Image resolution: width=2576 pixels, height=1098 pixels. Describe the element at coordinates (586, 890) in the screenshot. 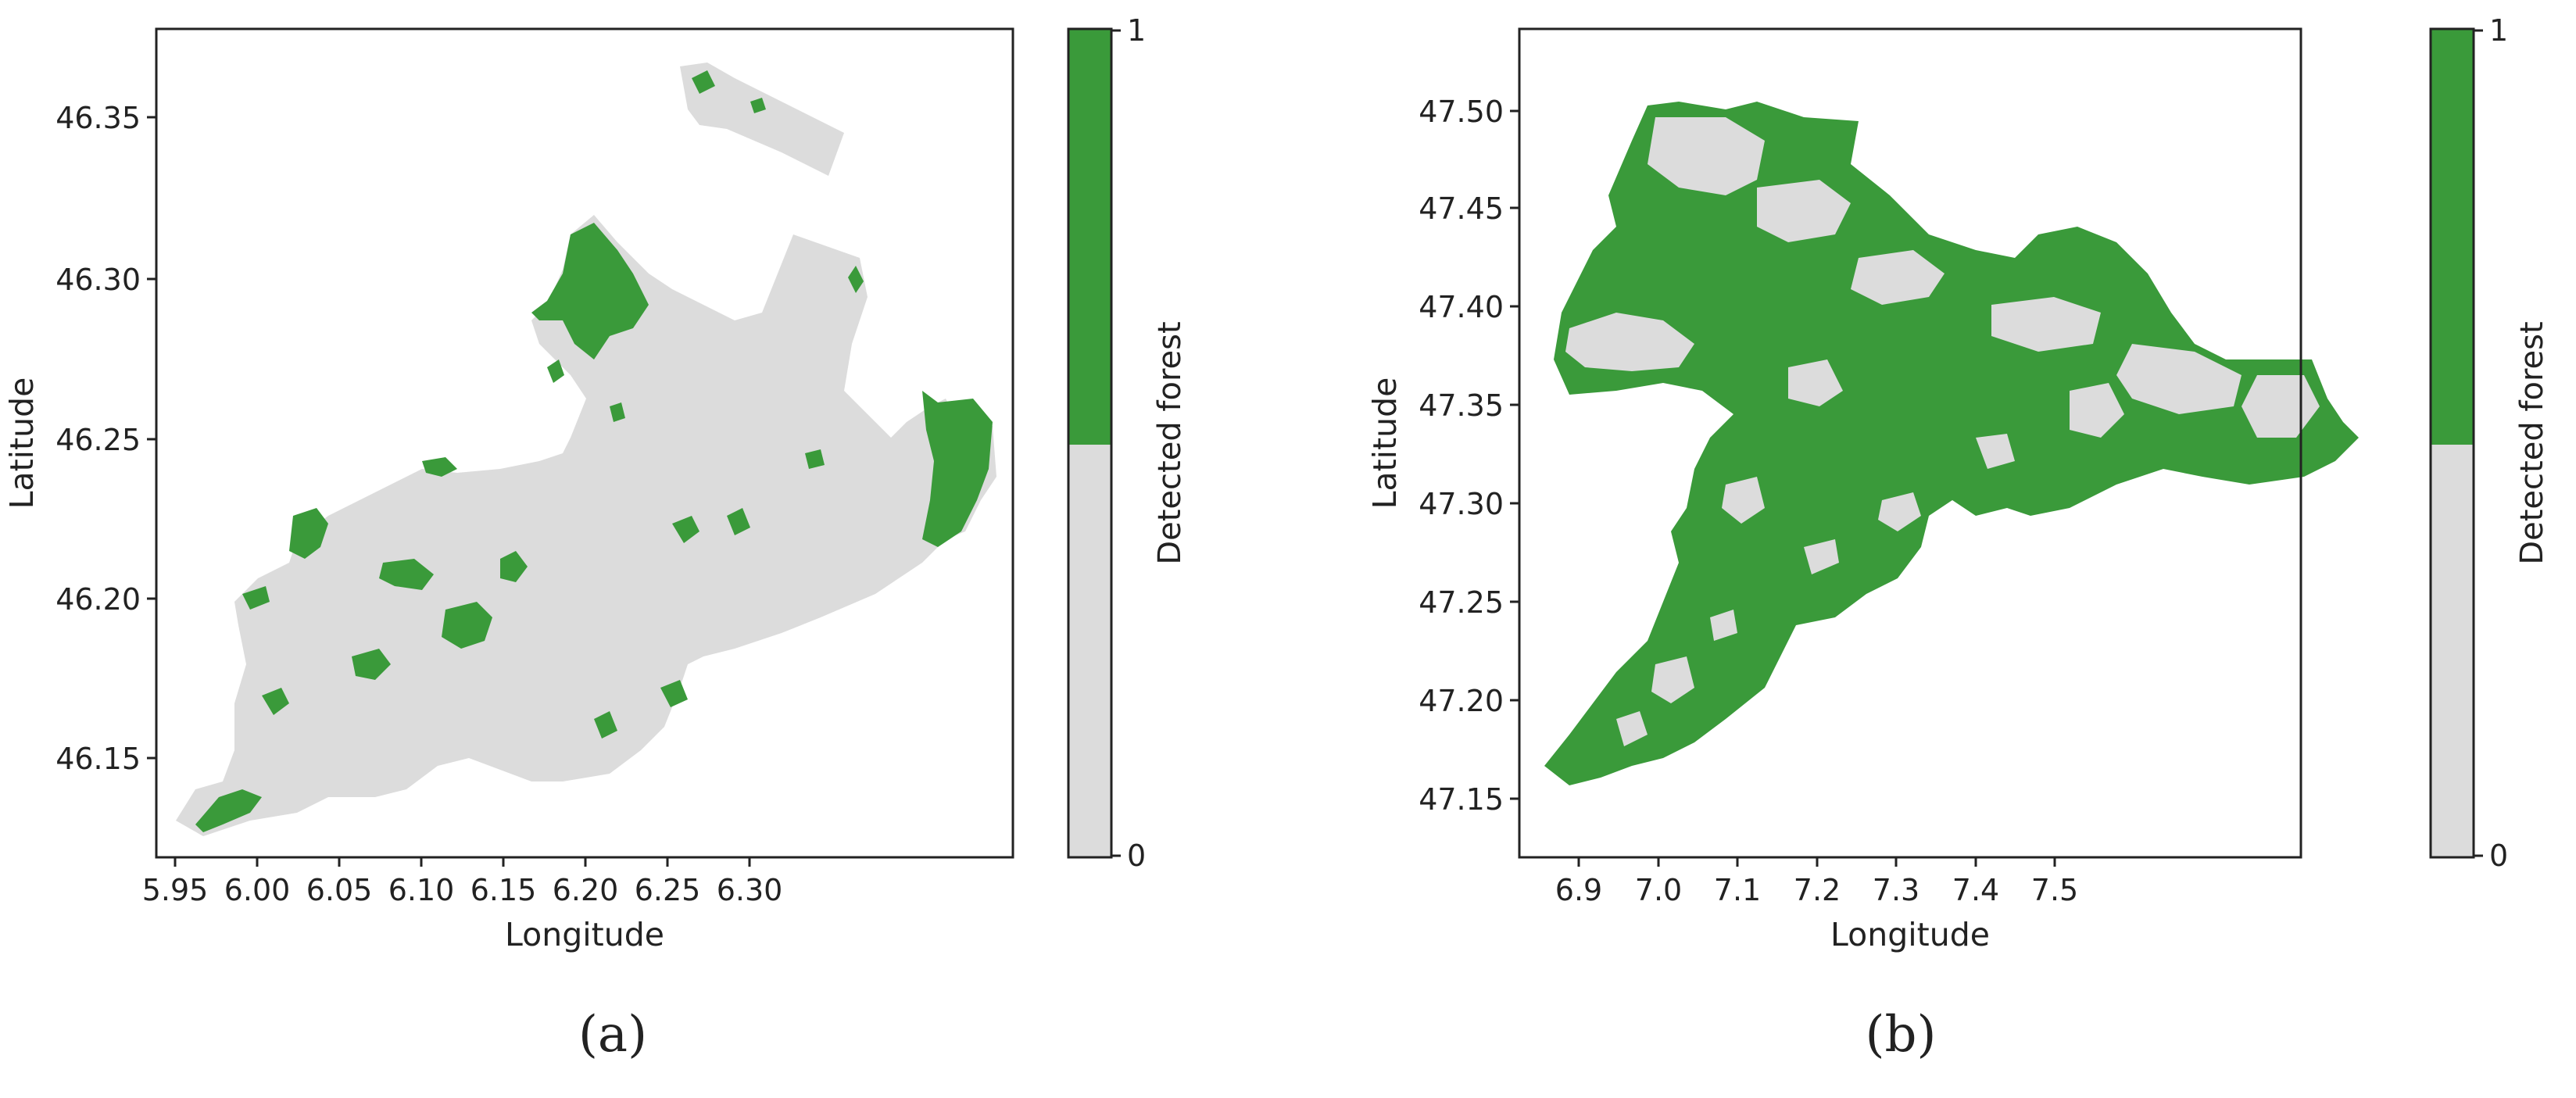

I see `x-tick-label: 6.20` at that location.